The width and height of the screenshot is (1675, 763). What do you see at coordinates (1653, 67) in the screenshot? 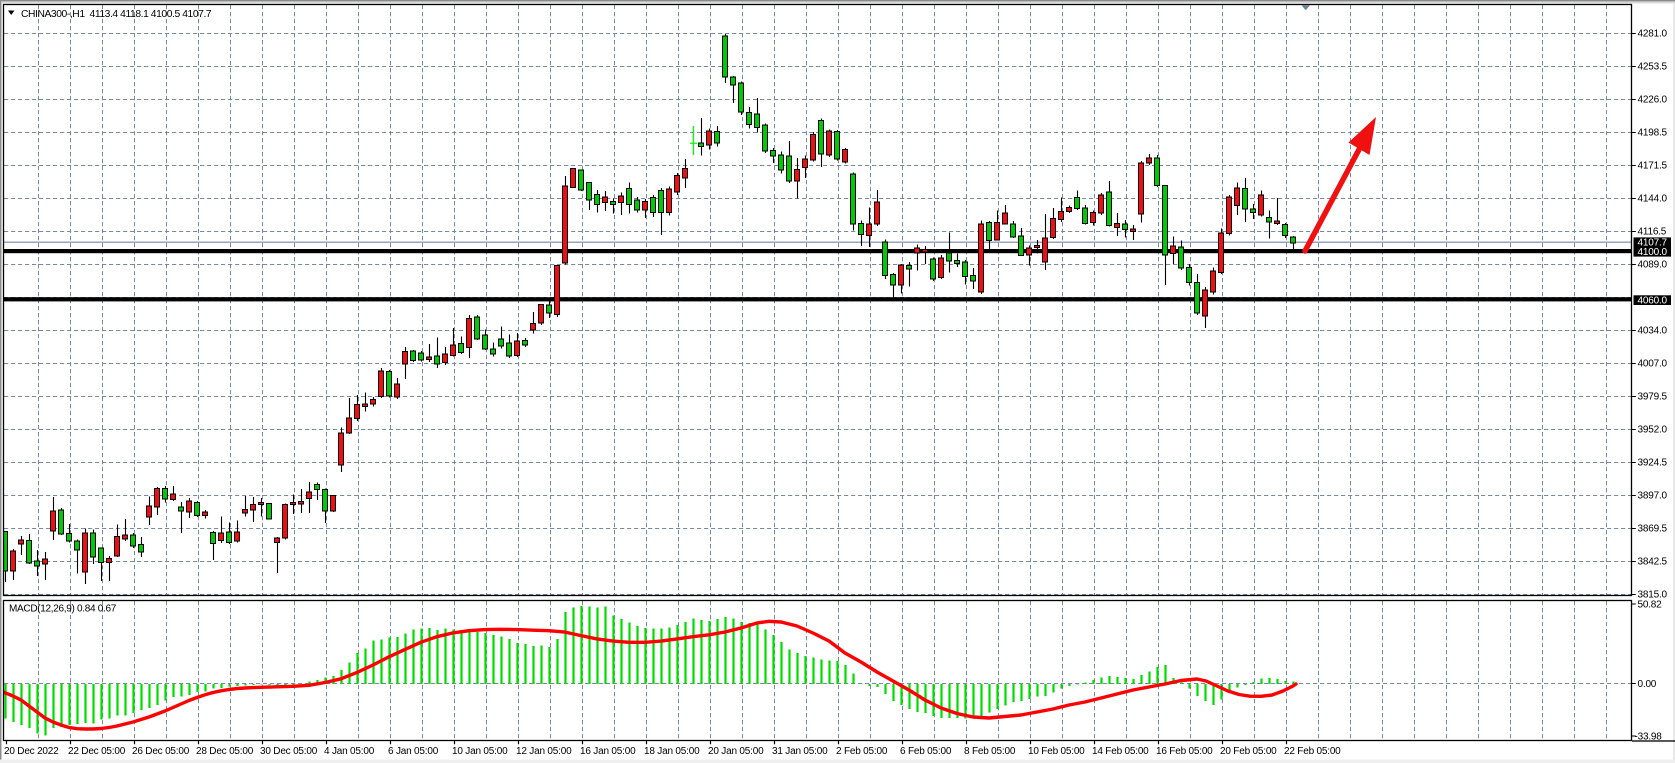
I see `svg-text: 4253.5` at bounding box center [1653, 67].